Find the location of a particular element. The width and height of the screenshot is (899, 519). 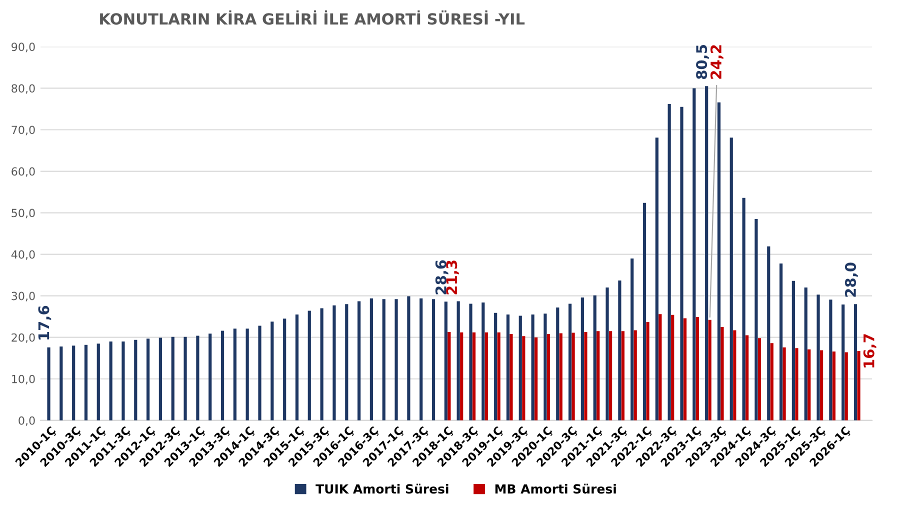

legend-label: MB Amorti Süresi is located at coordinates (555, 489).